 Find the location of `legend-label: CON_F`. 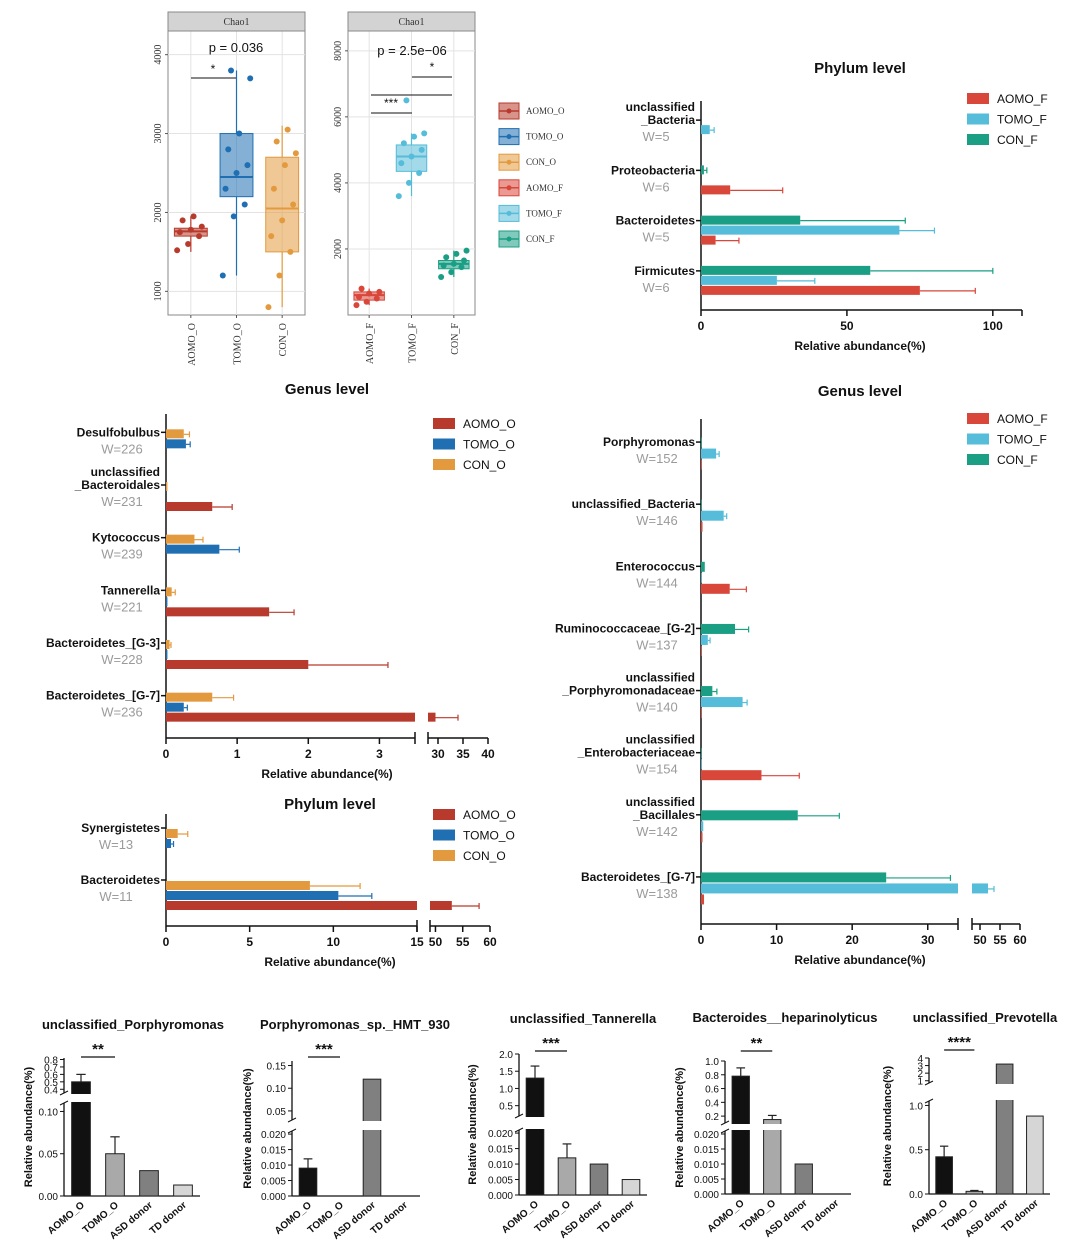

legend-label: CON_F is located at coordinates (540, 239).